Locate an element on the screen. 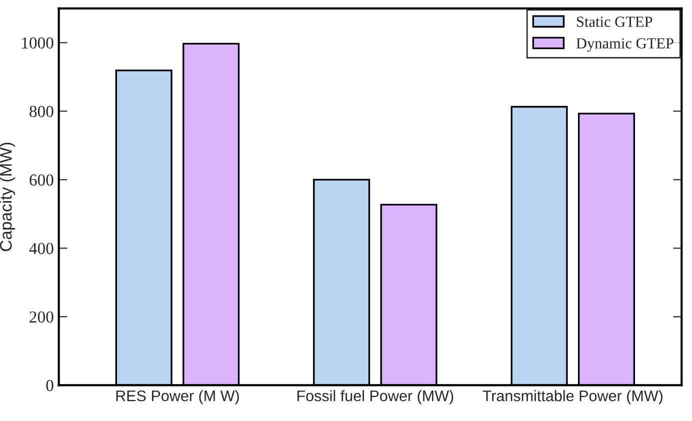 The height and width of the screenshot is (421, 692). x-tick-label: RES Power (M W) is located at coordinates (177, 397).